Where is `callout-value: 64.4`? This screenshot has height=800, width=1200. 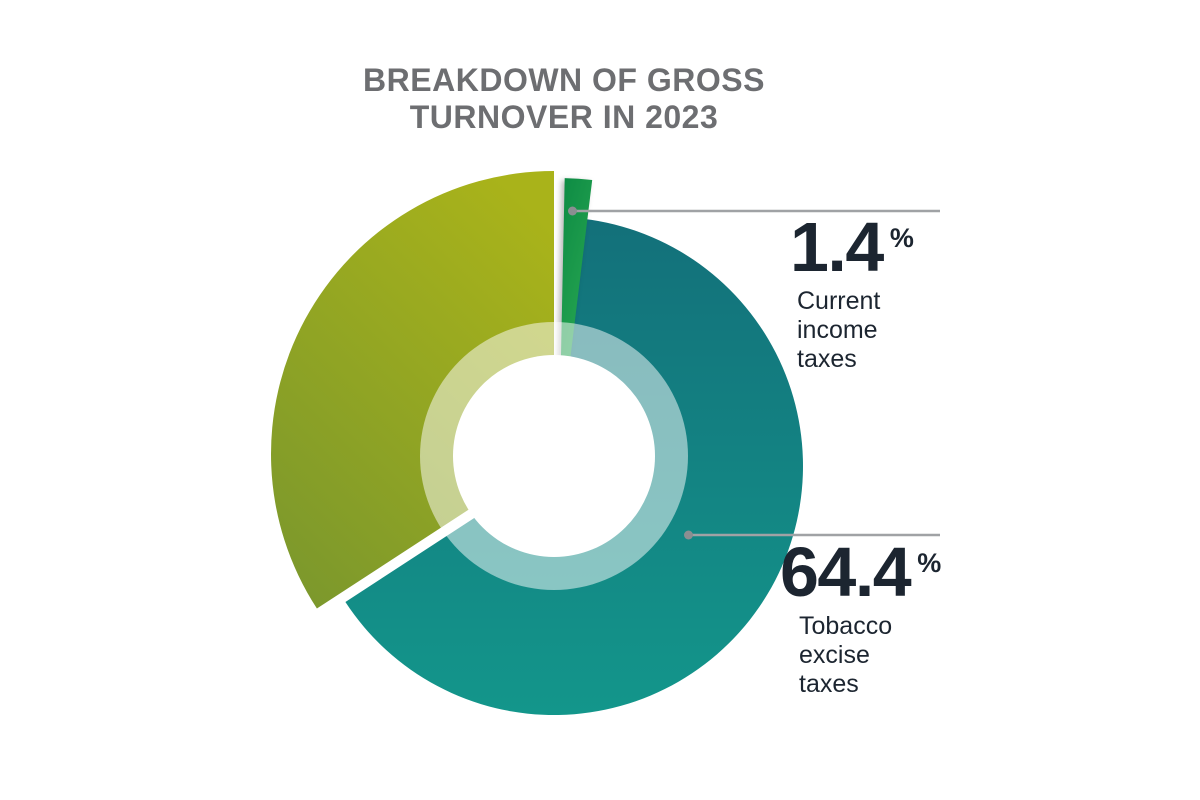 callout-value: 64.4 is located at coordinates (846, 572).